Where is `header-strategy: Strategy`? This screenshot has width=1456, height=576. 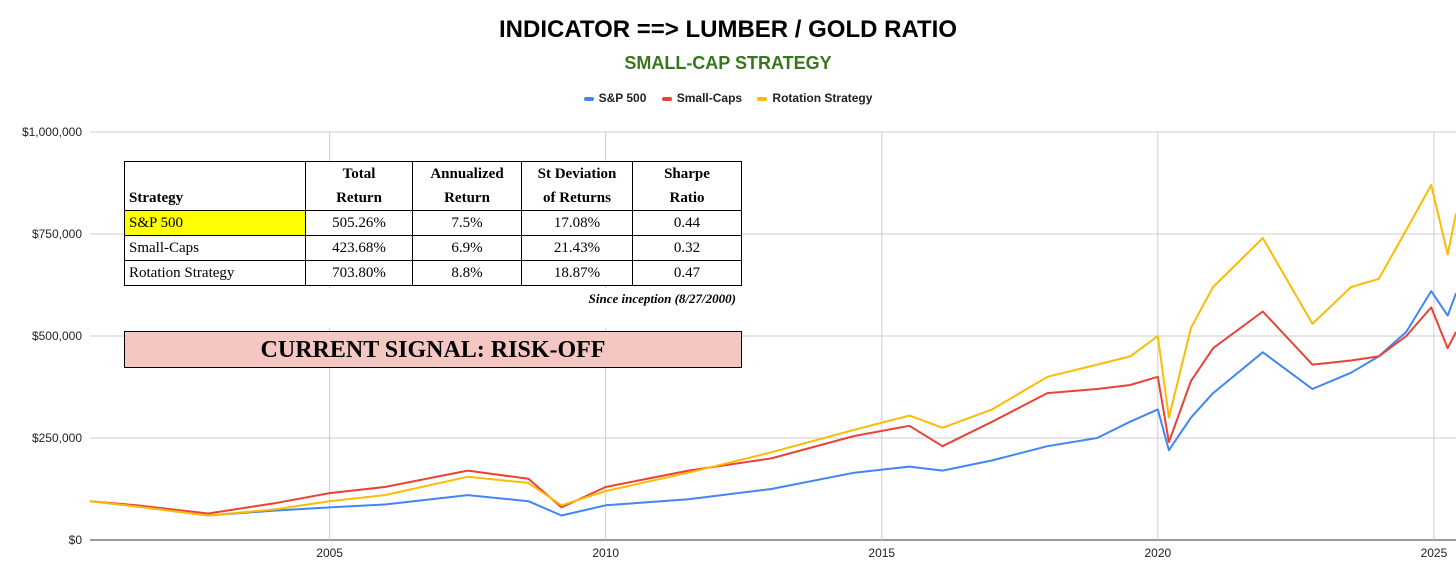 header-strategy: Strategy is located at coordinates (215, 186).